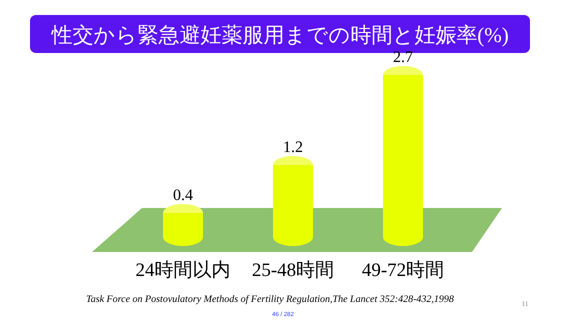  Describe the element at coordinates (183, 270) in the screenshot. I see `x-tick-label: 24時間以内` at that location.